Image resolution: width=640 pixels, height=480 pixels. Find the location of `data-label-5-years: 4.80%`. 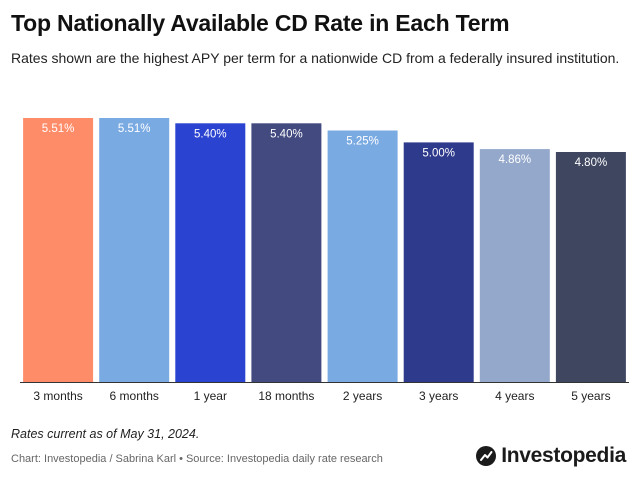

data-label-5-years: 4.80% is located at coordinates (591, 163).